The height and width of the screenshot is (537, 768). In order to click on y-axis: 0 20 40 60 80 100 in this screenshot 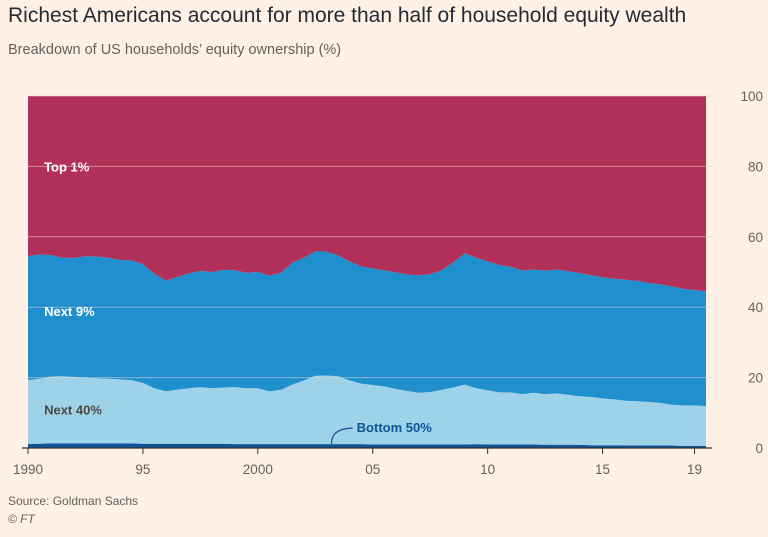, I will do `click(751, 272)`.